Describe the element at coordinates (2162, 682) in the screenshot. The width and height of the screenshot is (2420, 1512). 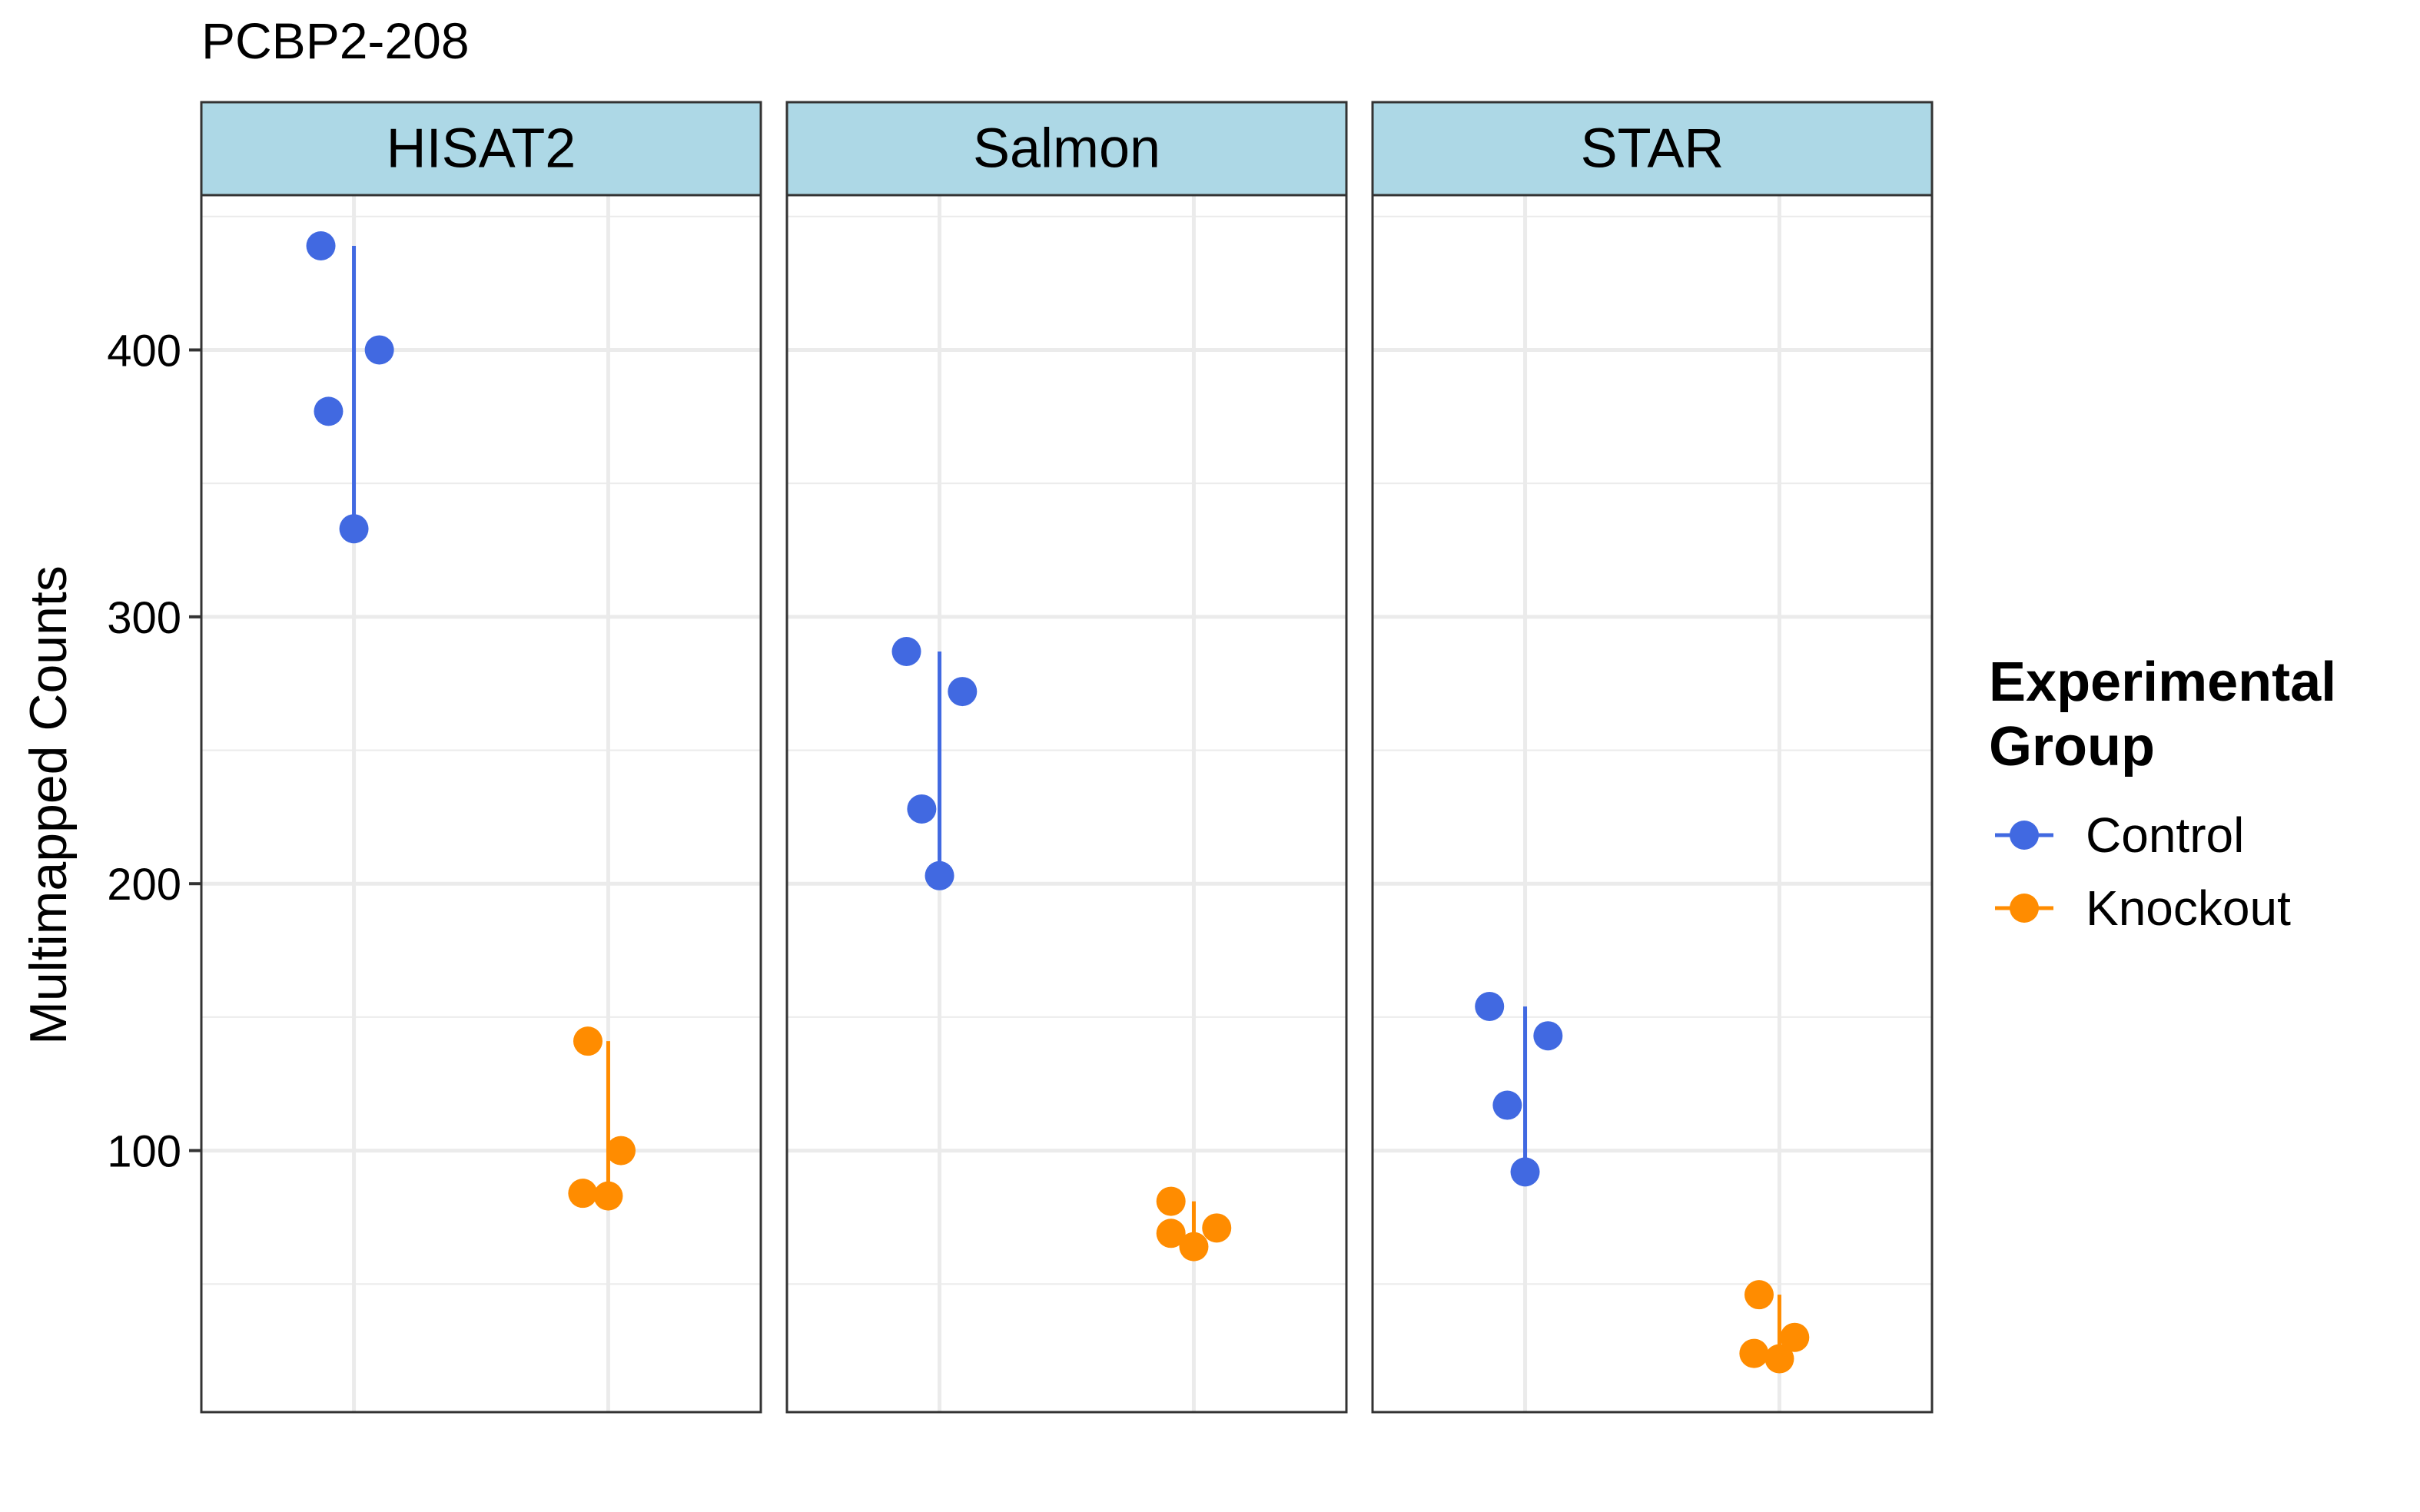
I see `legend-title-line: Experimental` at that location.